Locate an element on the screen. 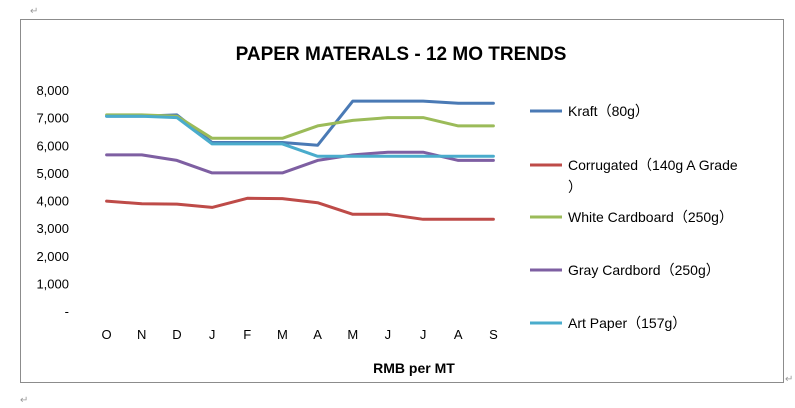 Image resolution: width=795 pixels, height=408 pixels. y-tick-label: 7,000 is located at coordinates (52, 118).